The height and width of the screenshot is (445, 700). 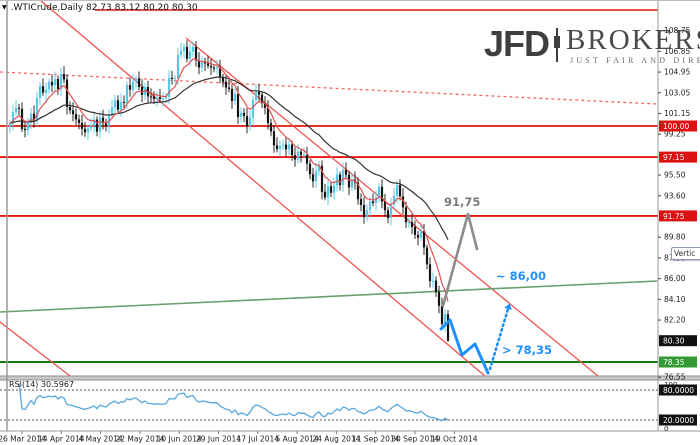 I want to click on old-trendline, so click(x=35, y=349).